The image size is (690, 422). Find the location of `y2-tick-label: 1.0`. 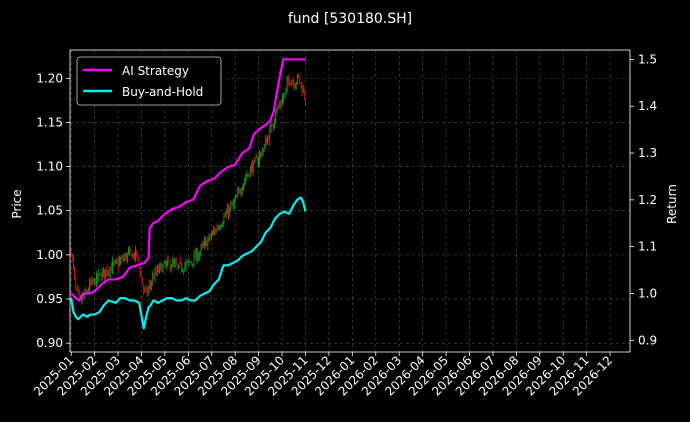

y2-tick-label: 1.0 is located at coordinates (647, 293).